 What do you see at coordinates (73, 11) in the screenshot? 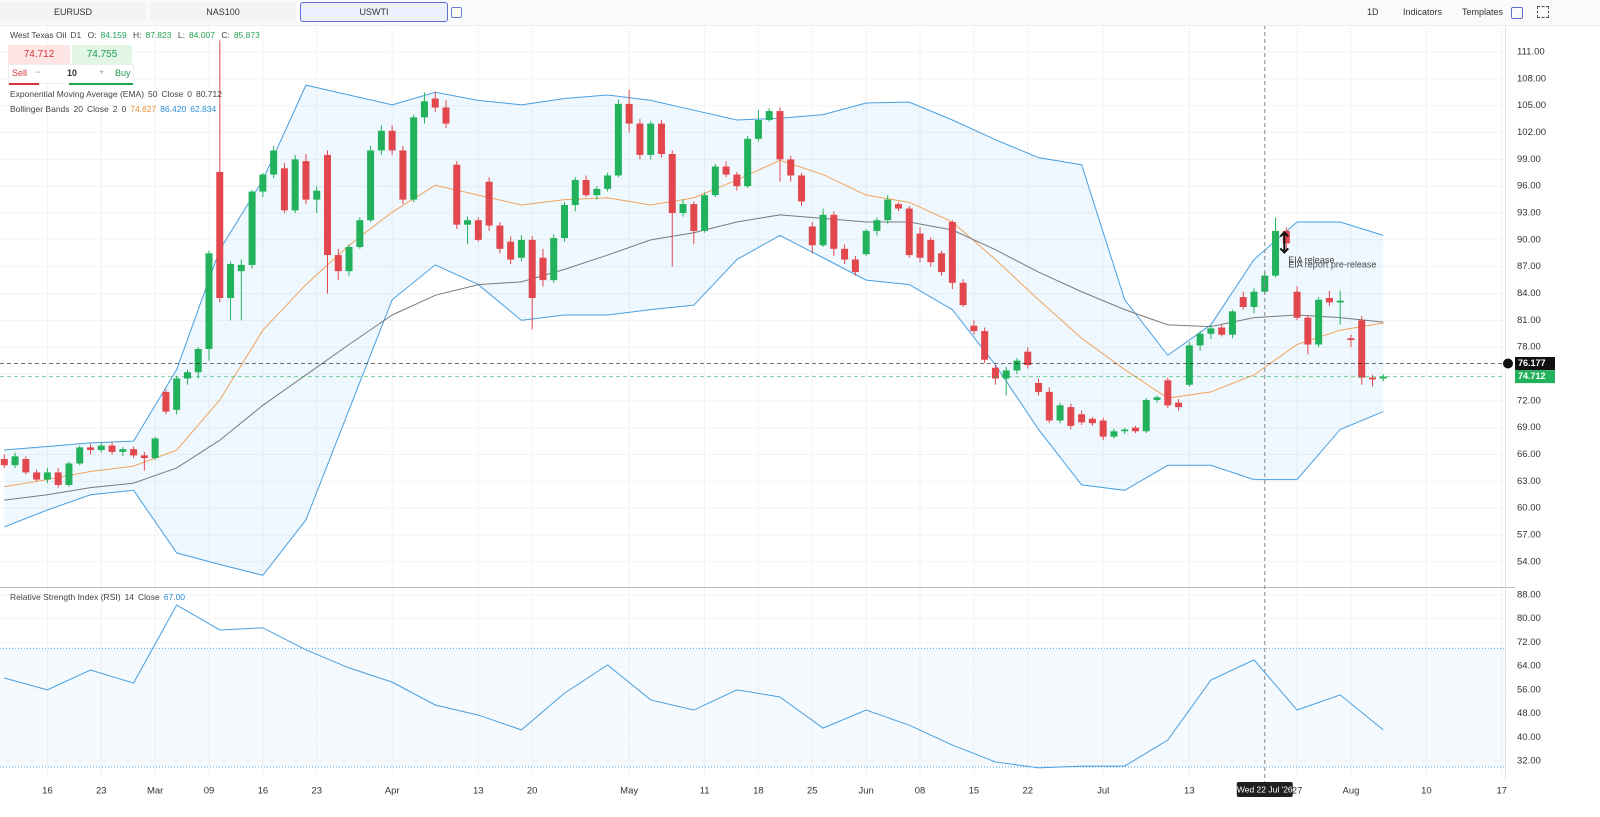
I see `tab: EURUSD` at bounding box center [73, 11].